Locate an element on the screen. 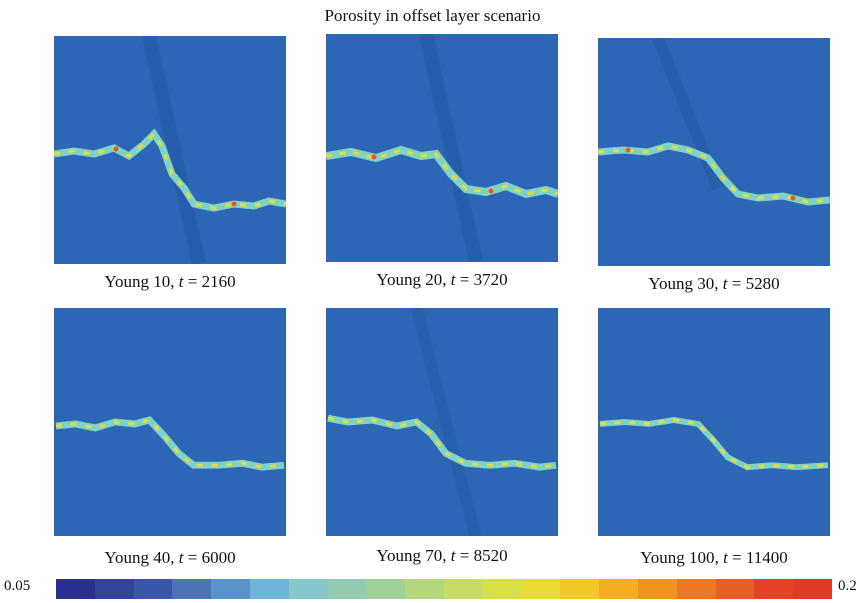 This screenshot has height=603, width=865. young-label-4: Young 40 is located at coordinates (137, 557).